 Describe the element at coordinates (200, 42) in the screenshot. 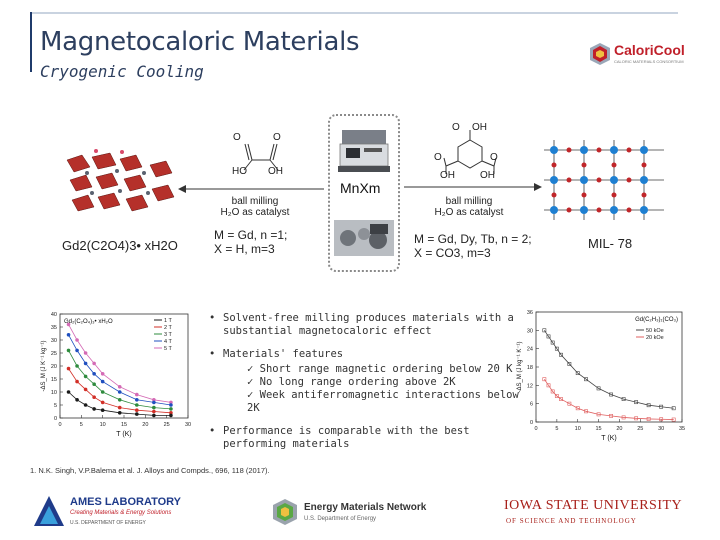

I see `slide-title: Magnetocaloric Materials` at that location.